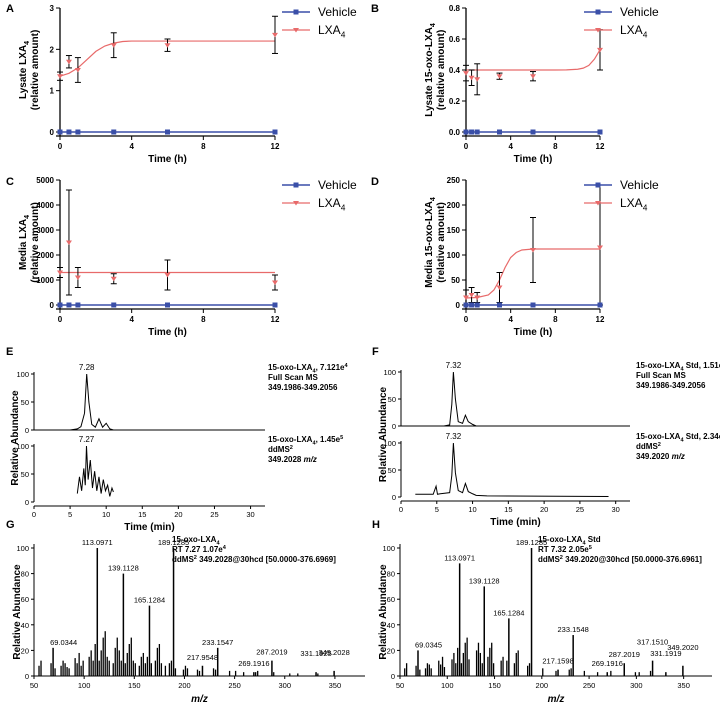  Describe the element at coordinates (45, 255) in the screenshot. I see `y-tick-label: 2000` at that location.